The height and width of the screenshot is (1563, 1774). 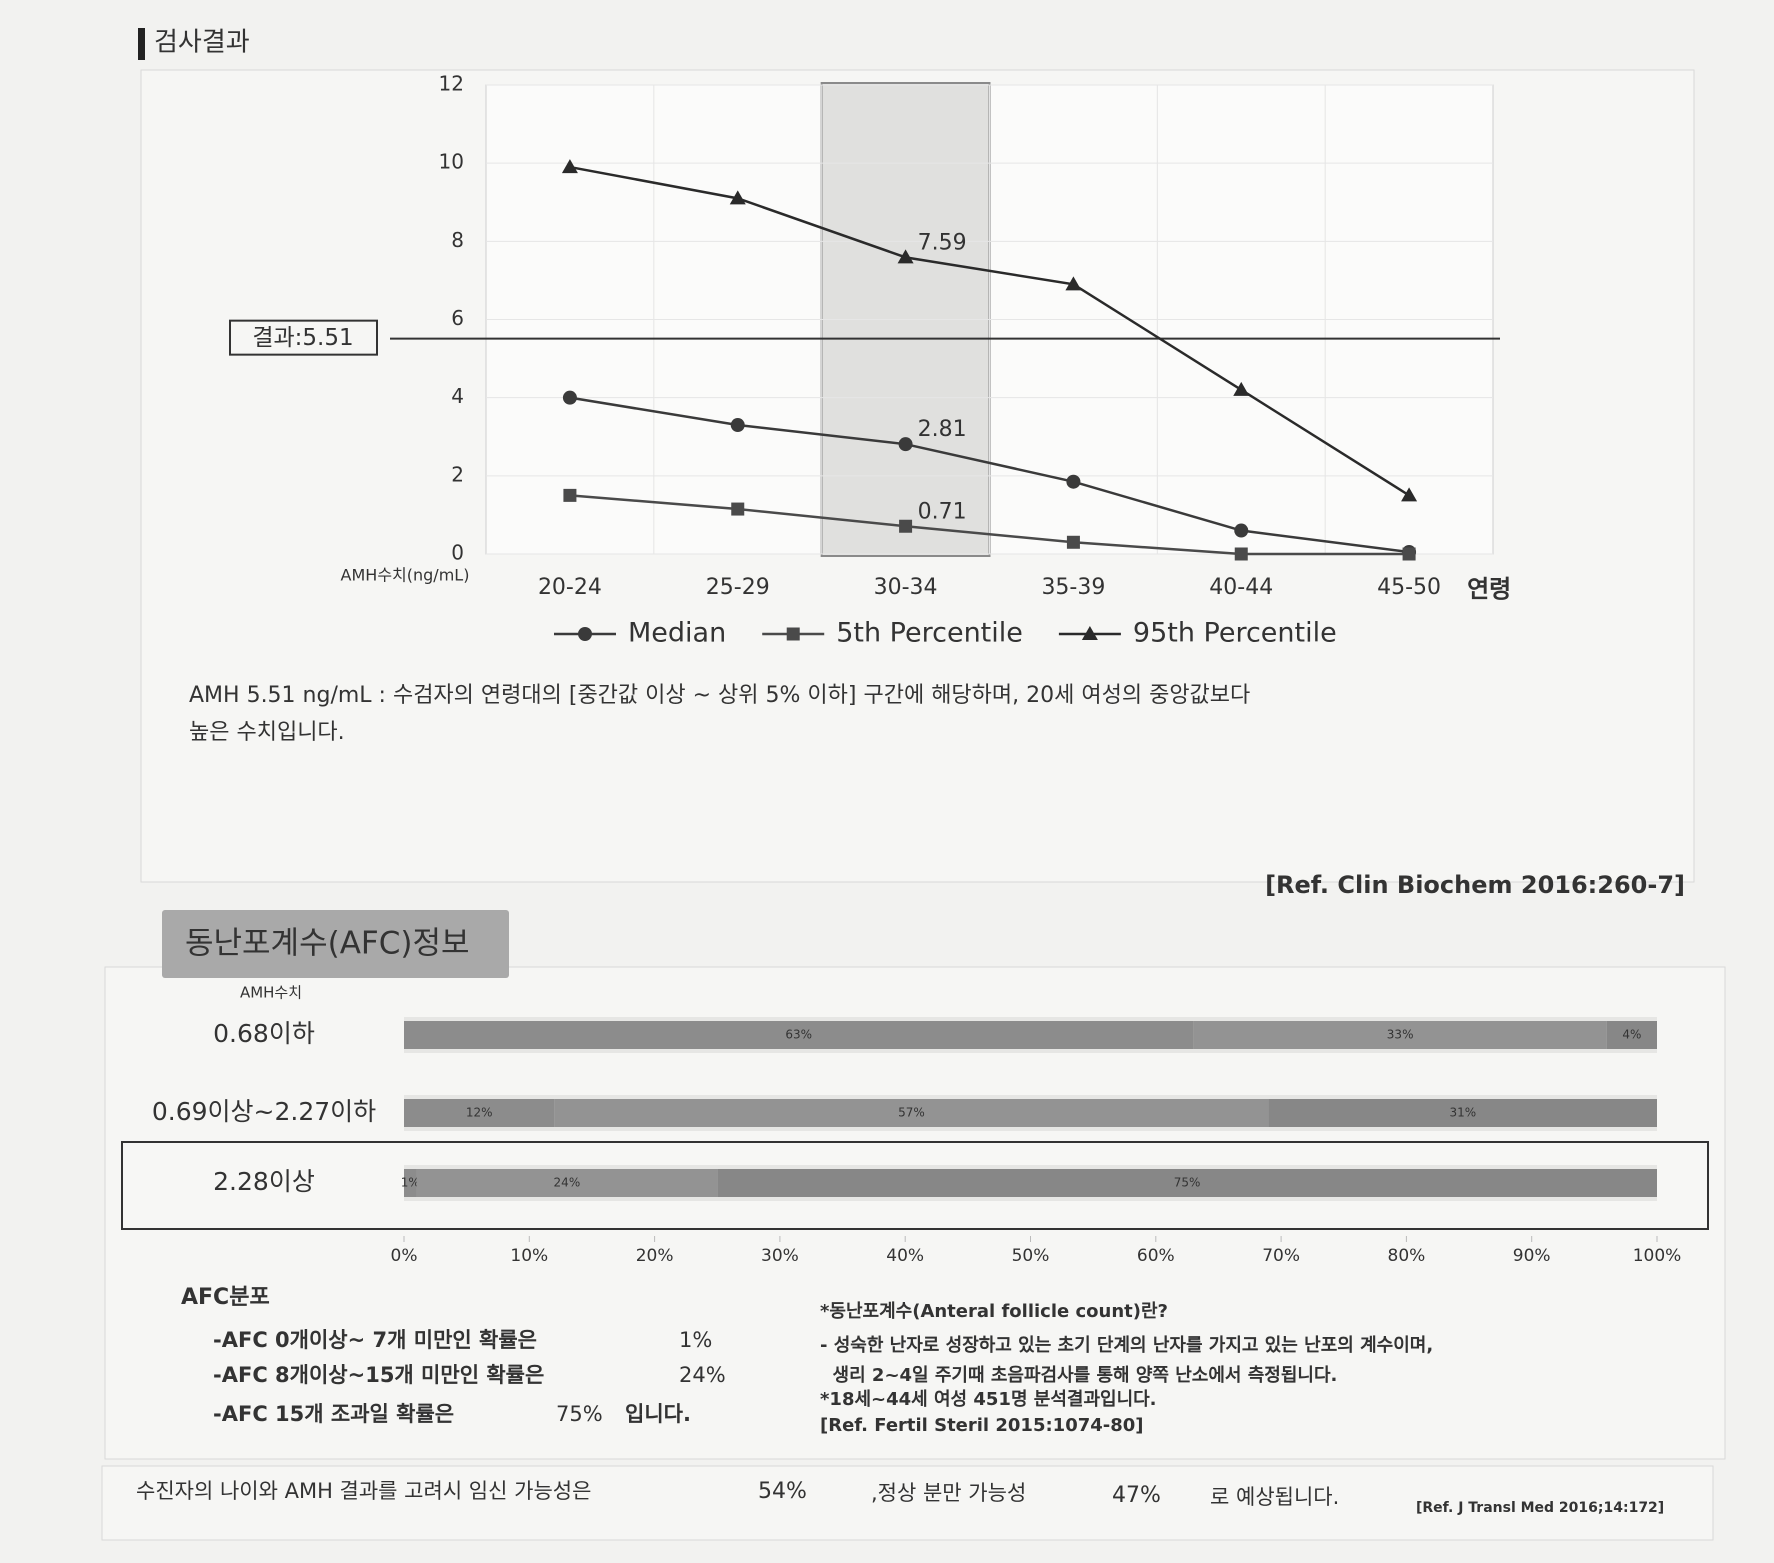 I want to click on data-label: 4%, so click(x=1631, y=1035).